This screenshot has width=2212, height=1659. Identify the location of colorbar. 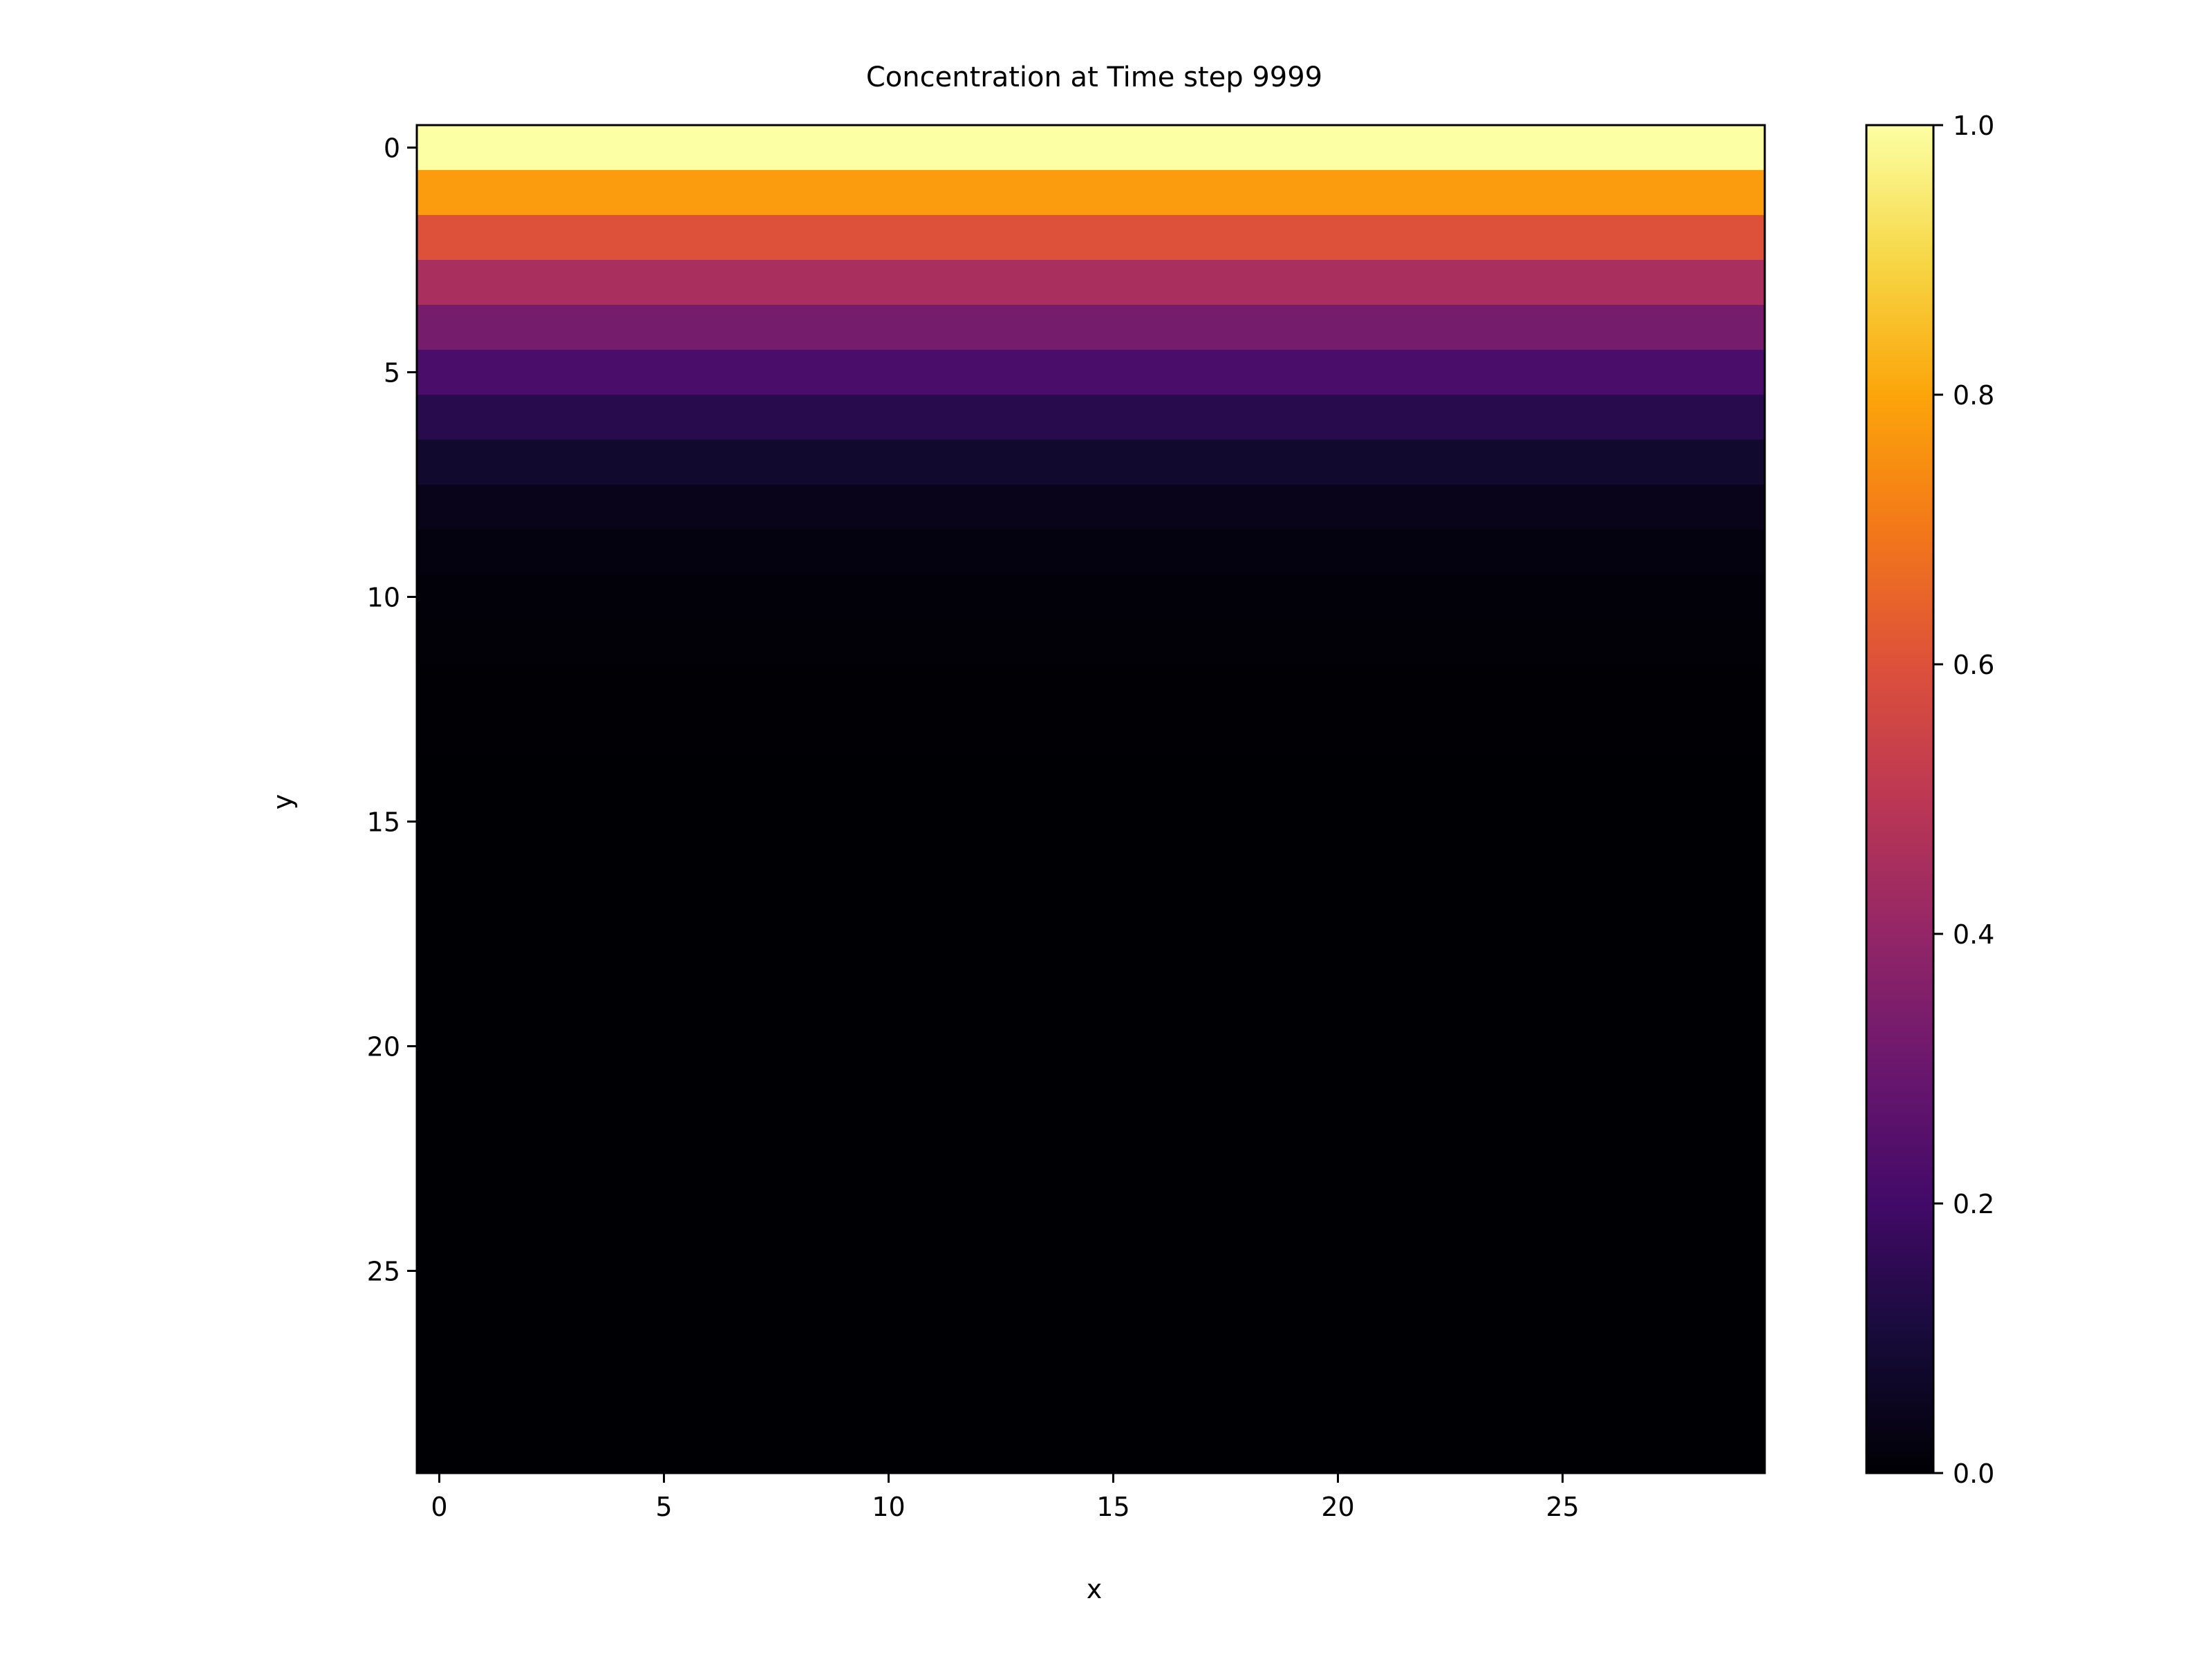
(1900, 799).